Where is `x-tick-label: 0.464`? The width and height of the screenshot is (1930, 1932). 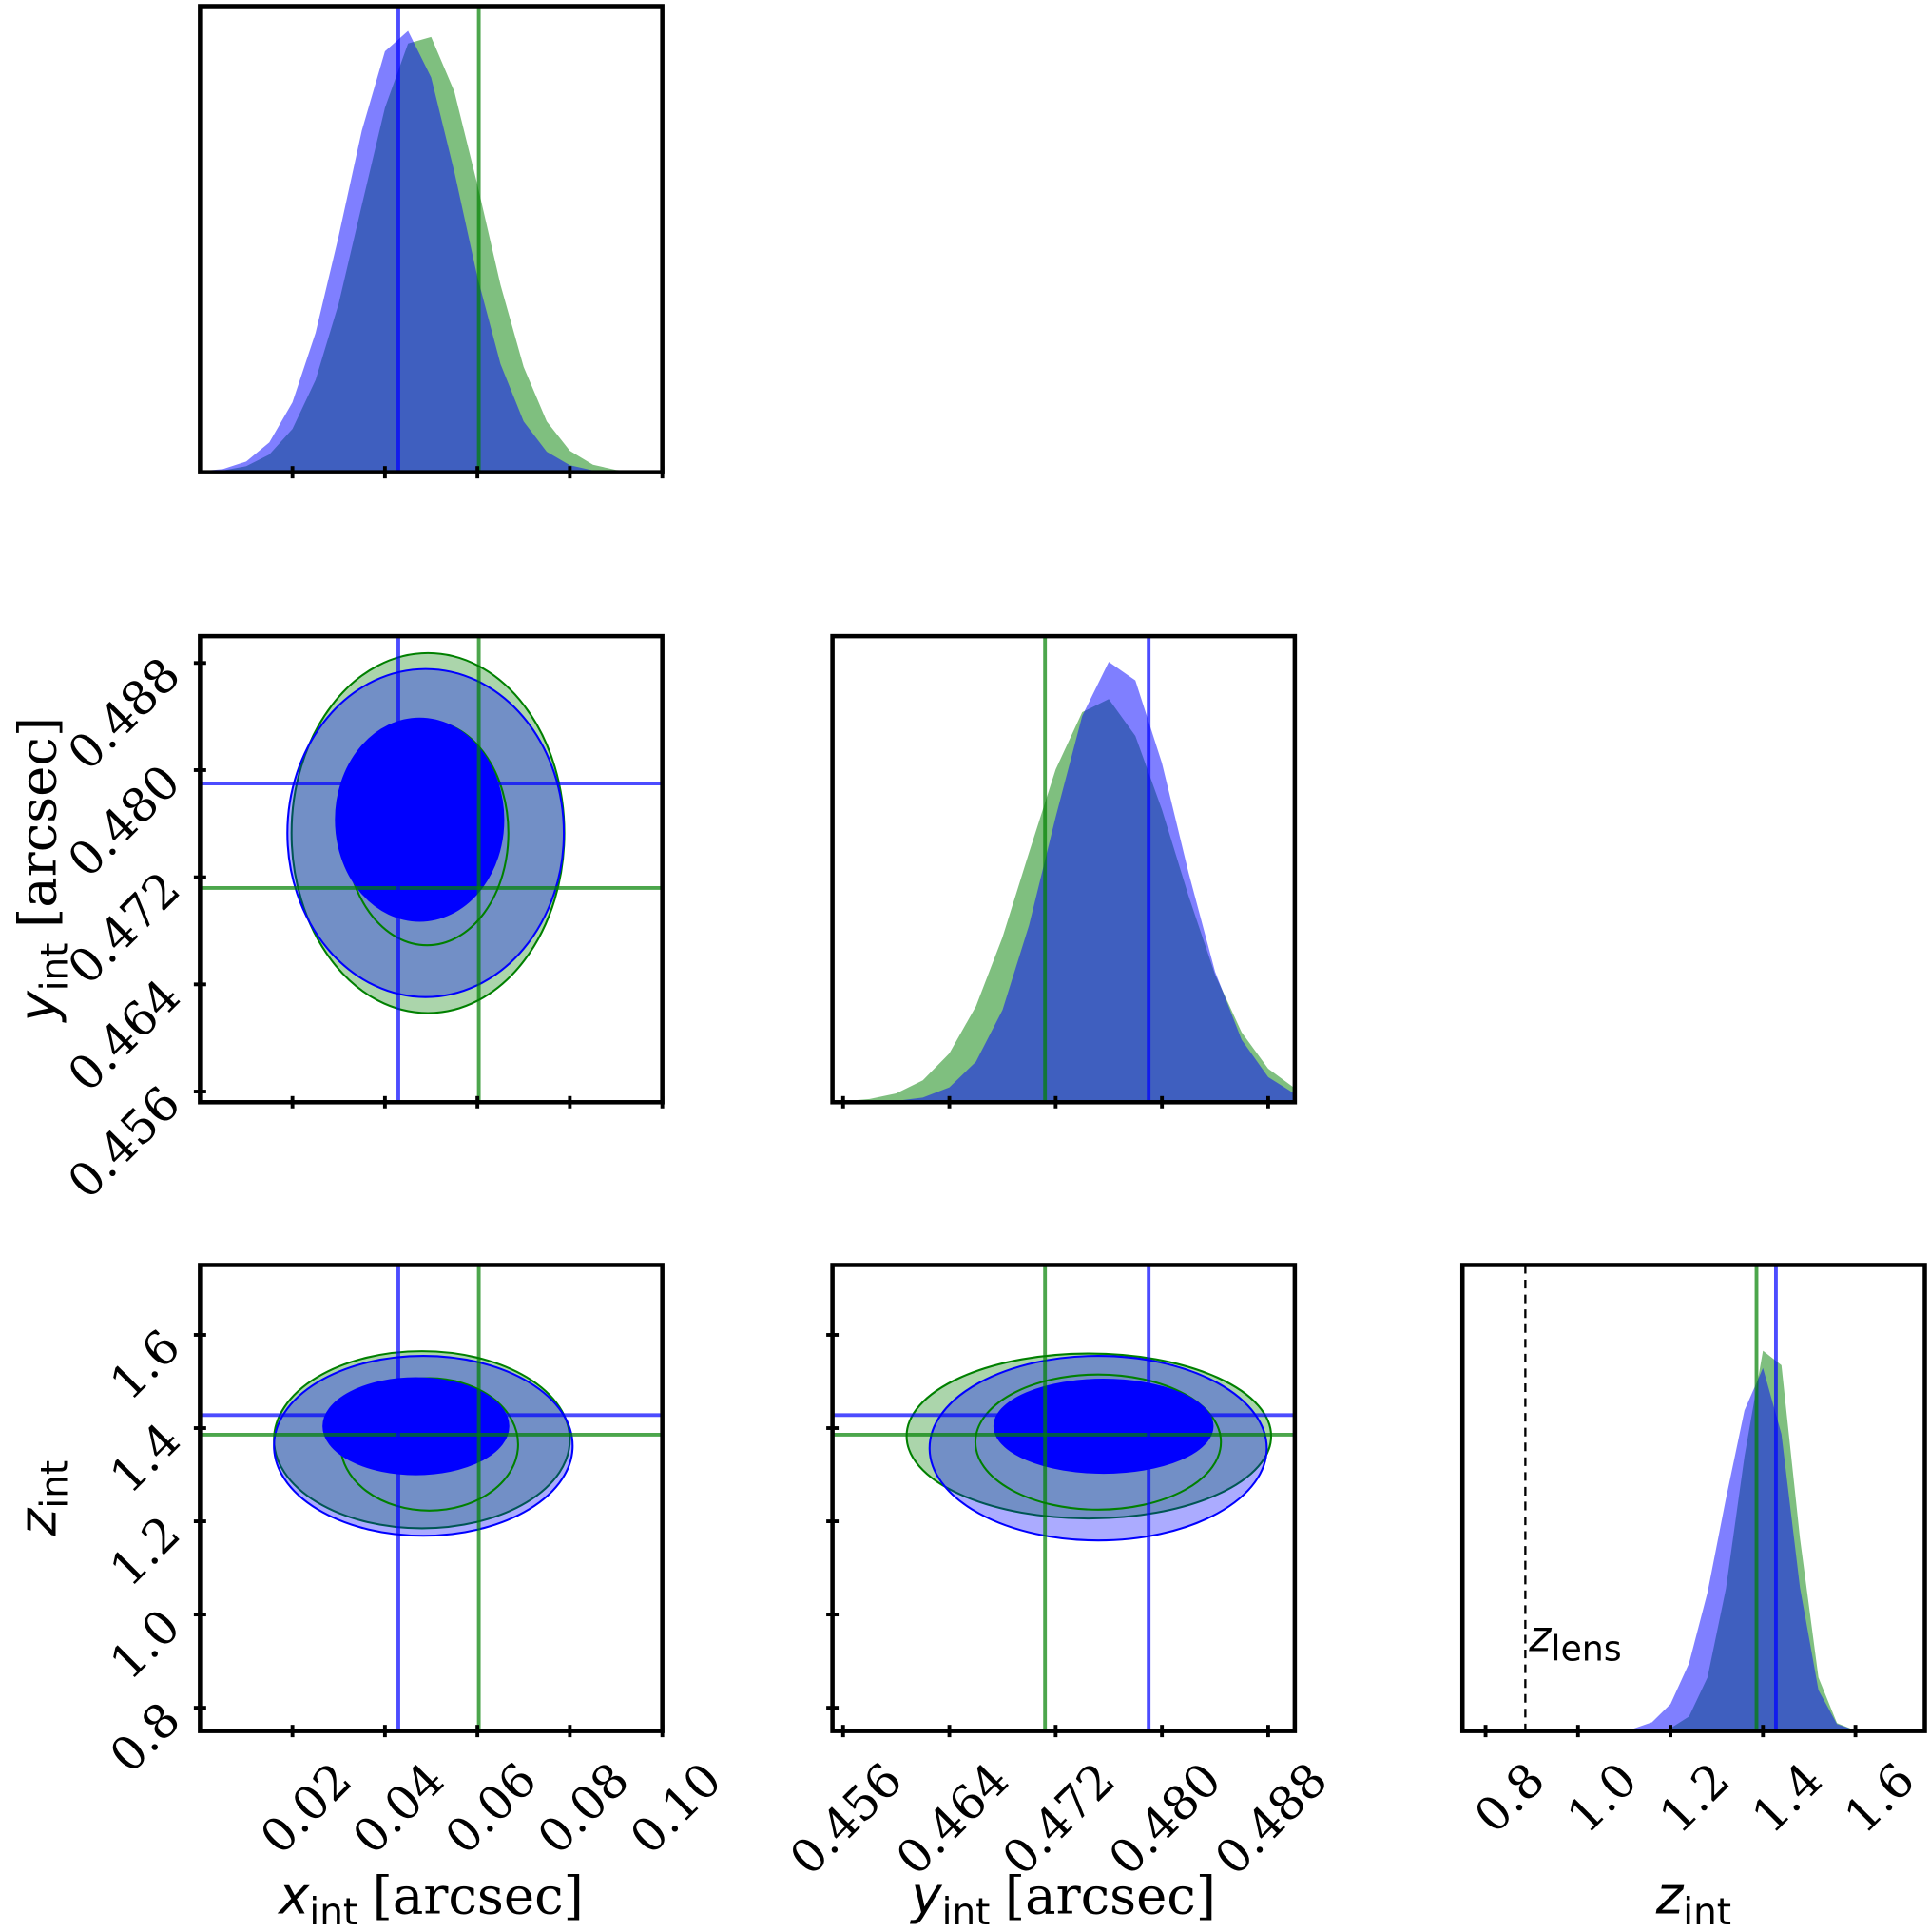
x-tick-label: 0.464 is located at coordinates (952, 1819).